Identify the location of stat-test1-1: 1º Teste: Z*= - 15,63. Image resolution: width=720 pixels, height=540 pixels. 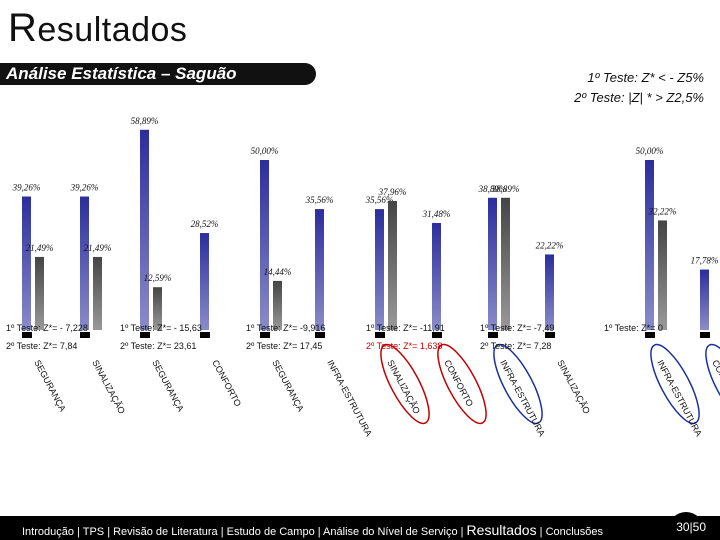
(161, 328).